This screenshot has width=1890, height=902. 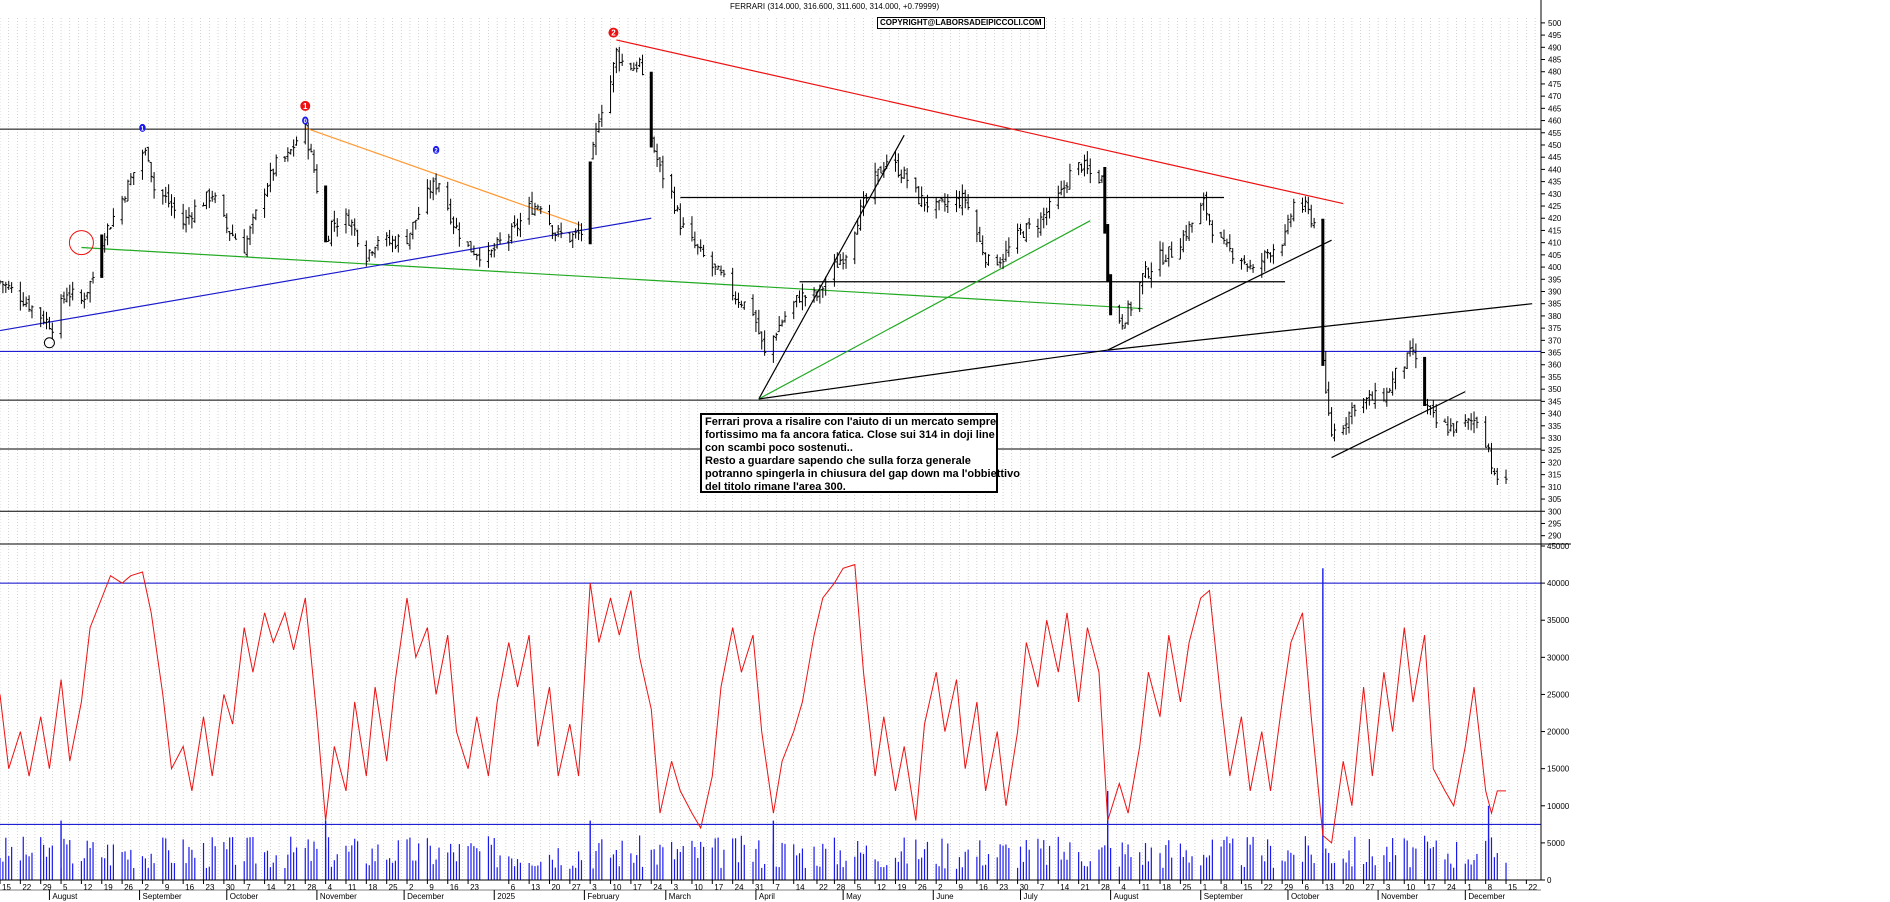 What do you see at coordinates (1555, 389) in the screenshot?
I see `y-tick-label: 350` at bounding box center [1555, 389].